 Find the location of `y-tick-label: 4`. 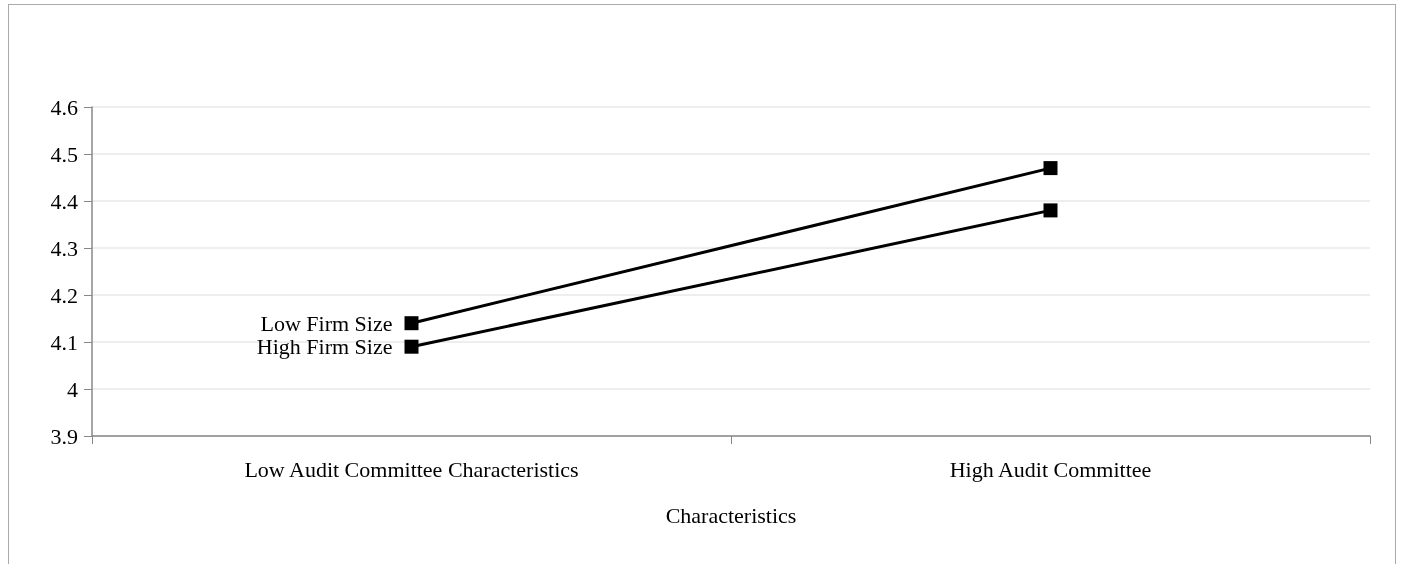

y-tick-label: 4 is located at coordinates (72, 389).